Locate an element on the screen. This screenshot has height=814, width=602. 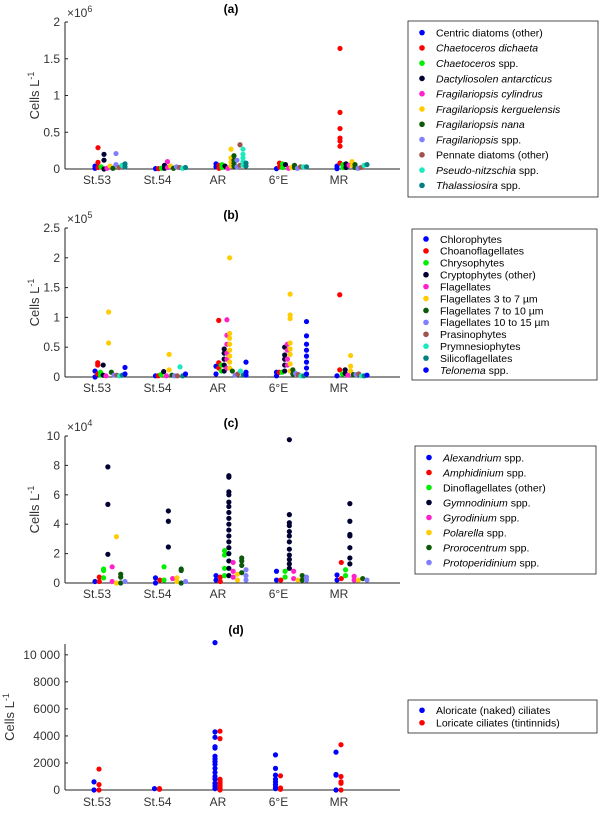
y-tick-label: 10 is located at coordinates (54, 436).